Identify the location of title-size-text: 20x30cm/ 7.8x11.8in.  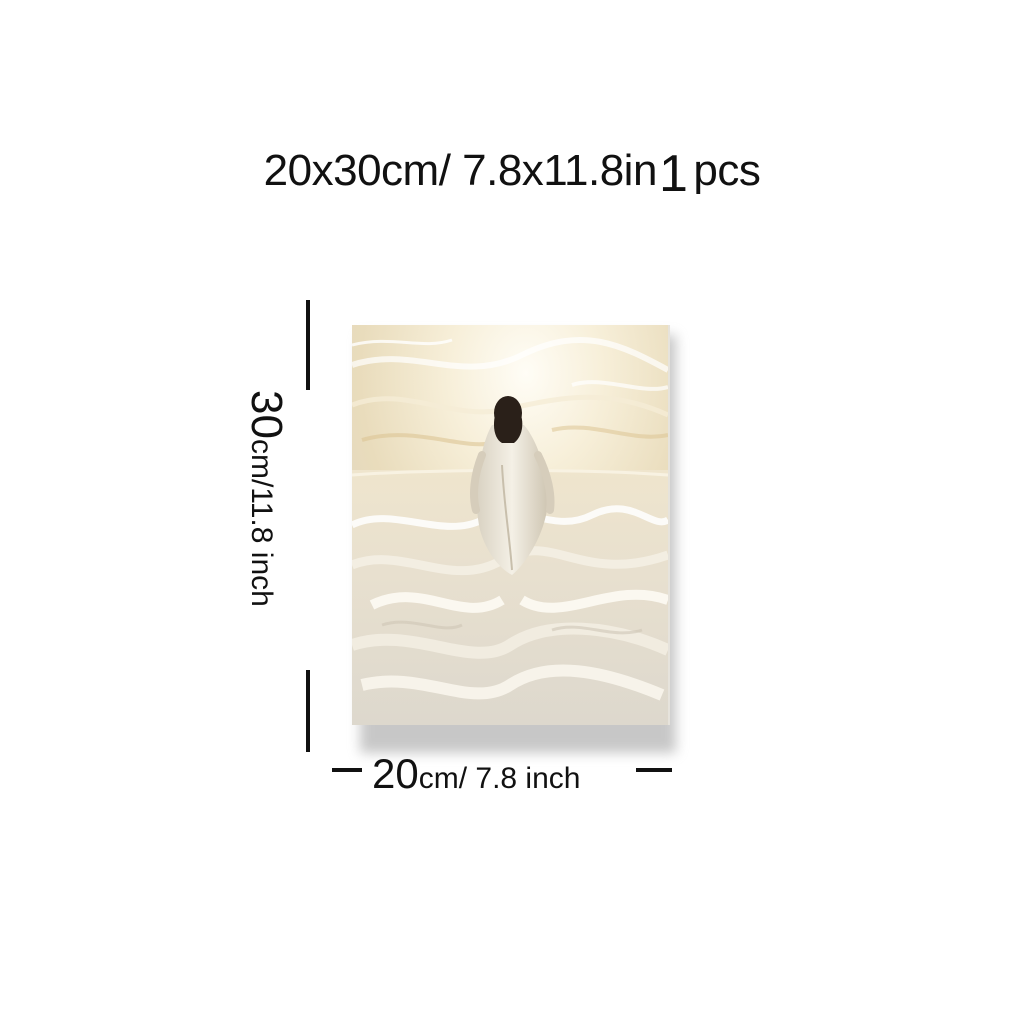
(460, 170).